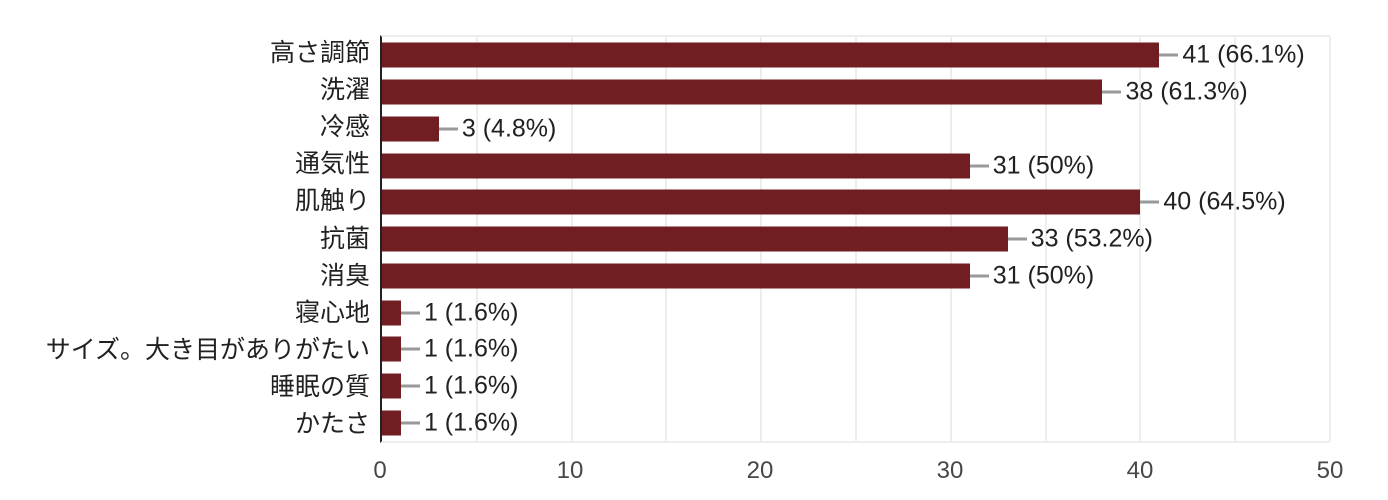 This screenshot has width=1388, height=500. What do you see at coordinates (344, 127) in the screenshot?
I see `category-label: 冷感` at bounding box center [344, 127].